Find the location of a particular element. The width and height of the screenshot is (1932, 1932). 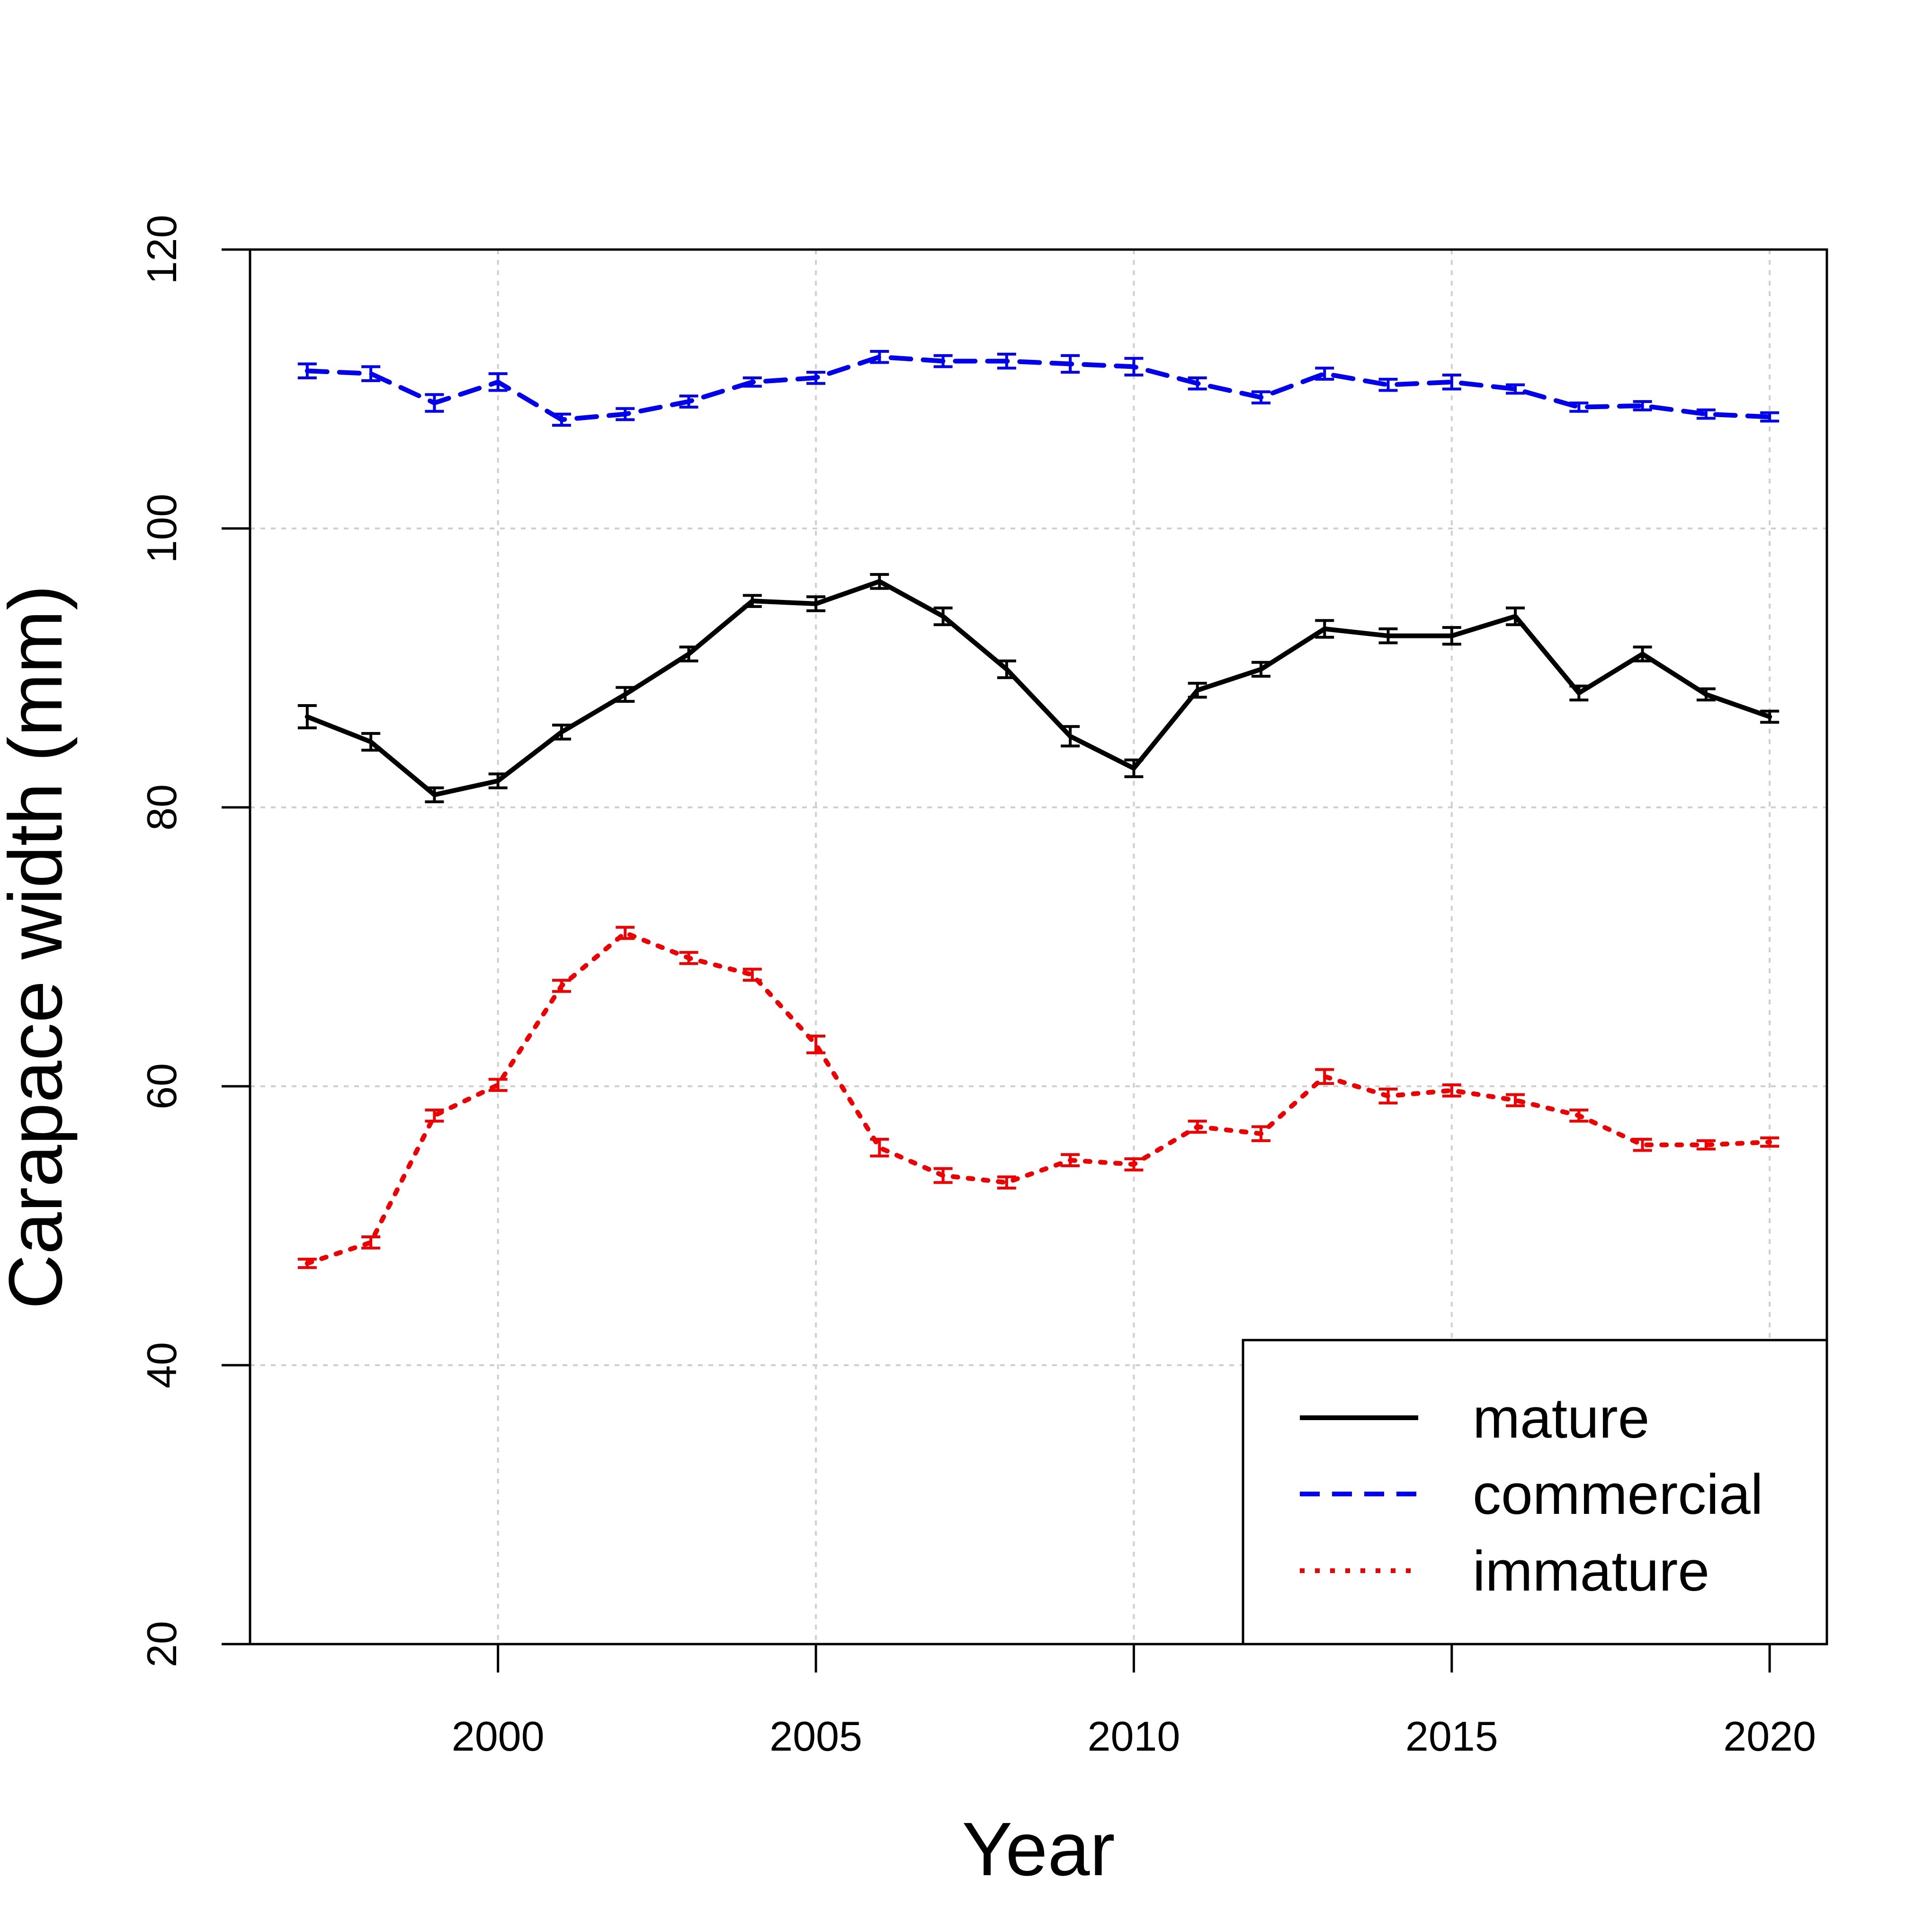

y-tick-label: 120 is located at coordinates (161, 250).